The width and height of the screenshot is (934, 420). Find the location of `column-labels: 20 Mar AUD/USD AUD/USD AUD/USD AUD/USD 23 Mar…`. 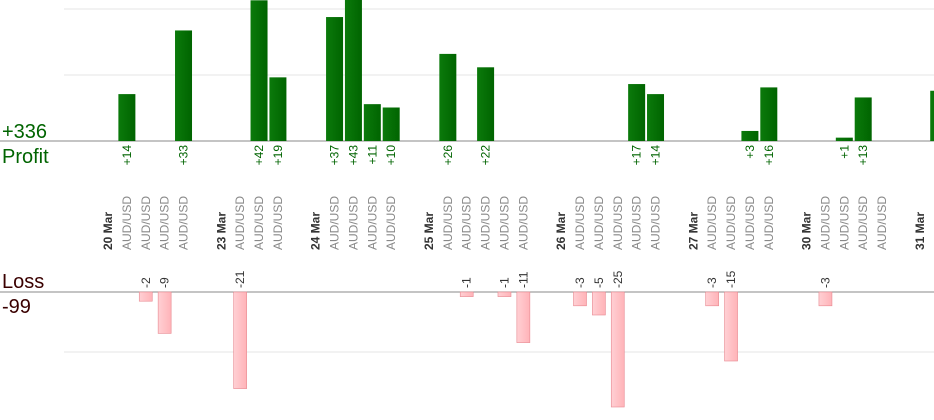

column-labels: 20 Mar AUD/USD AUD/USD AUD/USD AUD/USD 23 Mar… is located at coordinates (517, 223).